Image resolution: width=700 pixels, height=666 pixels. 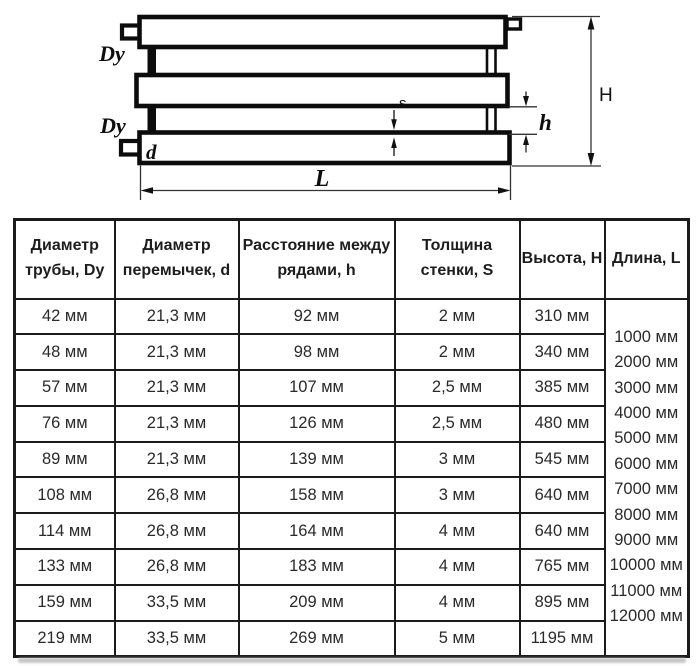 I want to click on cell-h: 126 мм, so click(x=316, y=423).